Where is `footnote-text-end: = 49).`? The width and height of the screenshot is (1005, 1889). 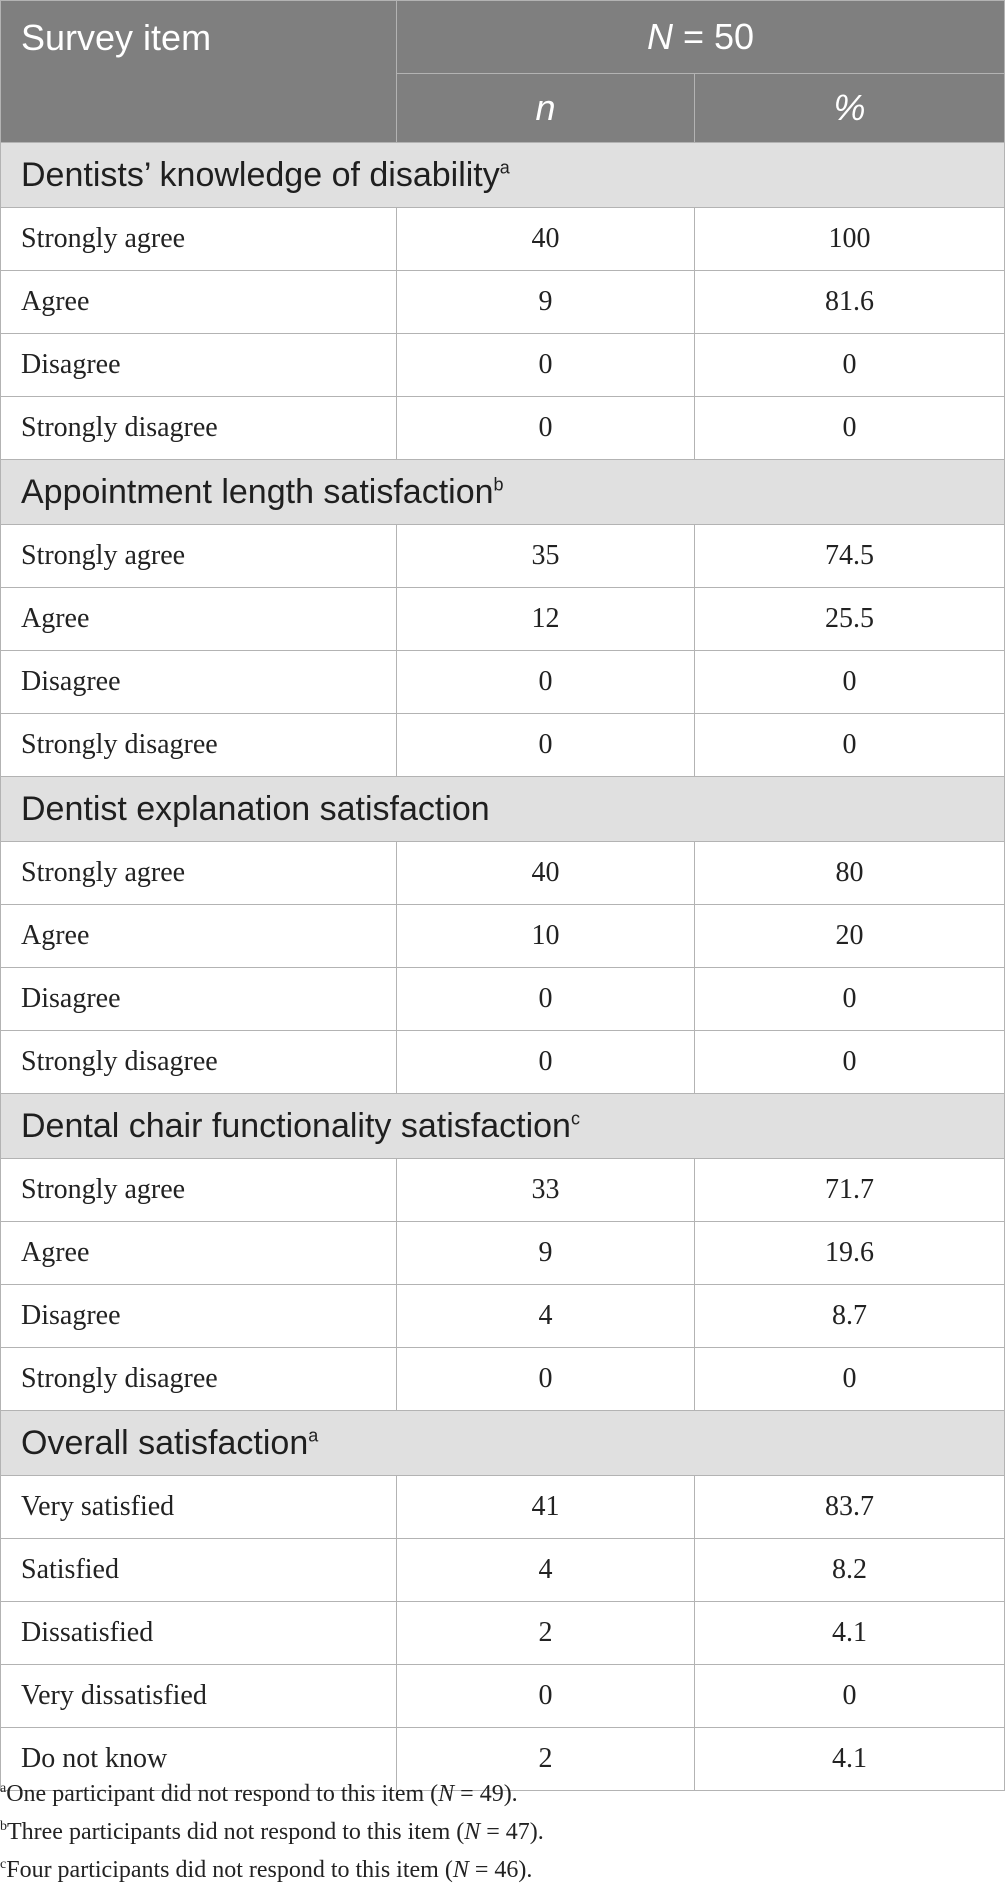 footnote-text-end: = 49). is located at coordinates (486, 1794).